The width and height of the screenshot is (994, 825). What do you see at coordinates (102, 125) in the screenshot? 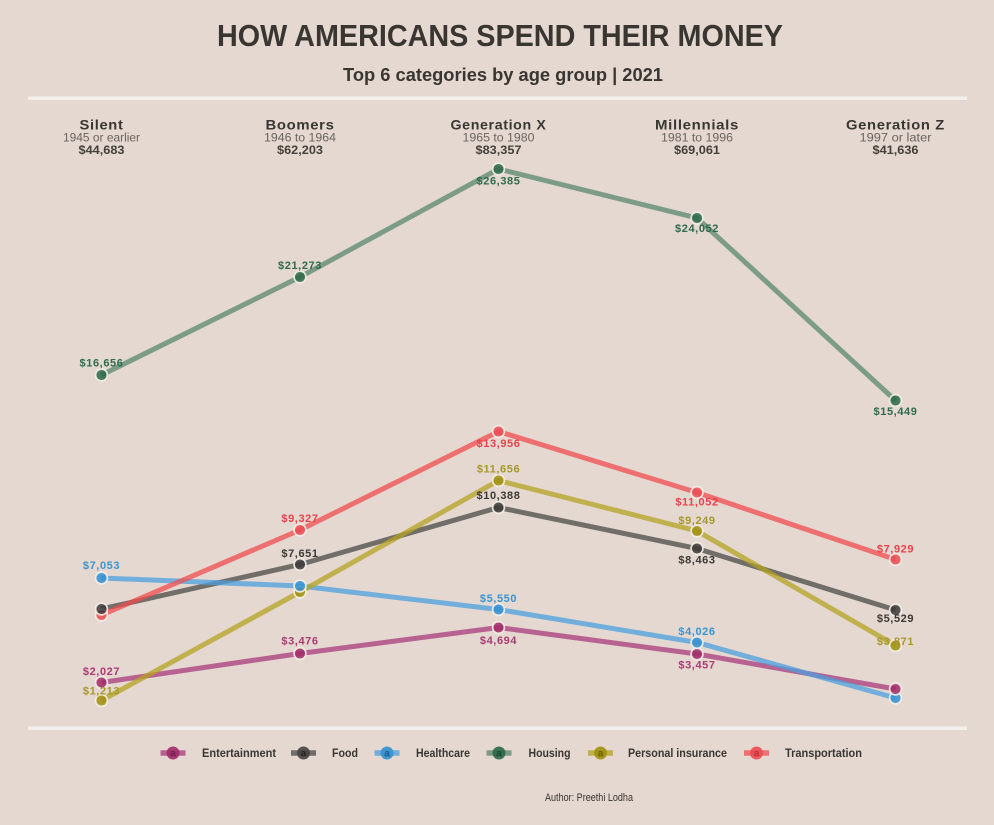
I see `svg-text: Silent` at bounding box center [102, 125].